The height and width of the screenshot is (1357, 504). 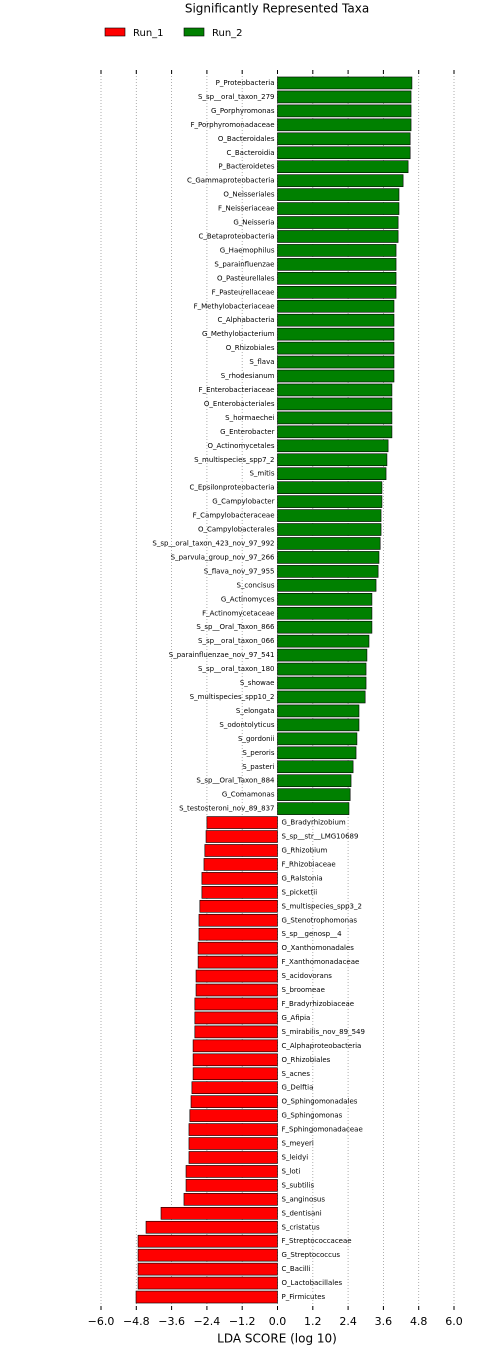 What do you see at coordinates (237, 390) in the screenshot?
I see `category-label: F_Enterobacteriaceae` at bounding box center [237, 390].